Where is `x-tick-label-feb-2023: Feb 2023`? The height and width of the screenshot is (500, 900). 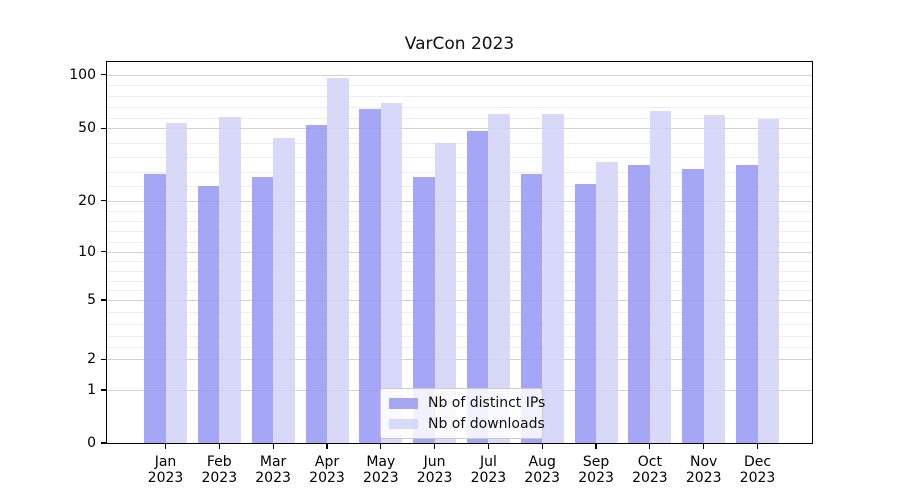 x-tick-label-feb-2023: Feb 2023 is located at coordinates (219, 470).